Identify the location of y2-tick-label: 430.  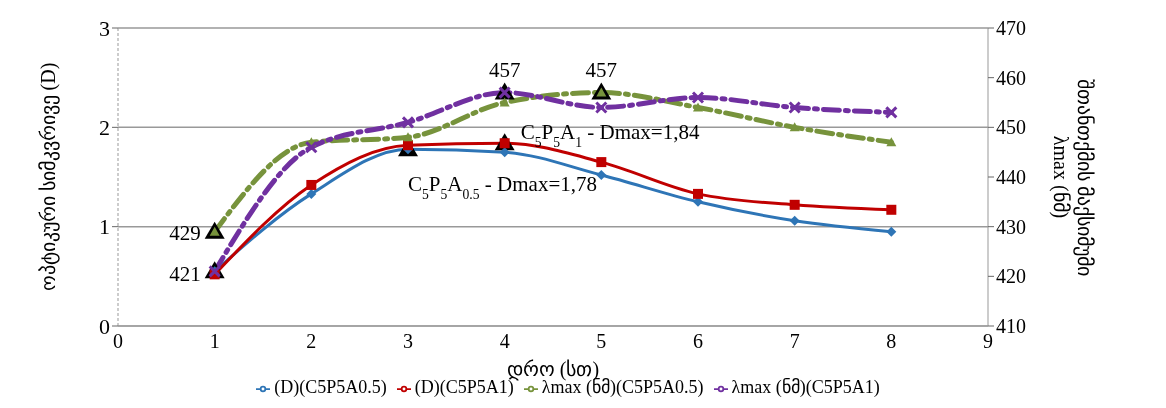
(1011, 226).